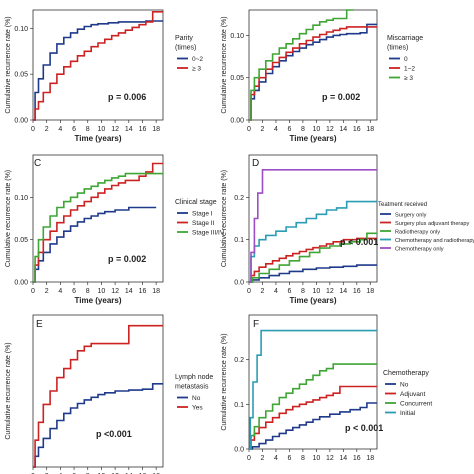  Describe the element at coordinates (406, 59) in the screenshot. I see `legend-label: 0` at that location.